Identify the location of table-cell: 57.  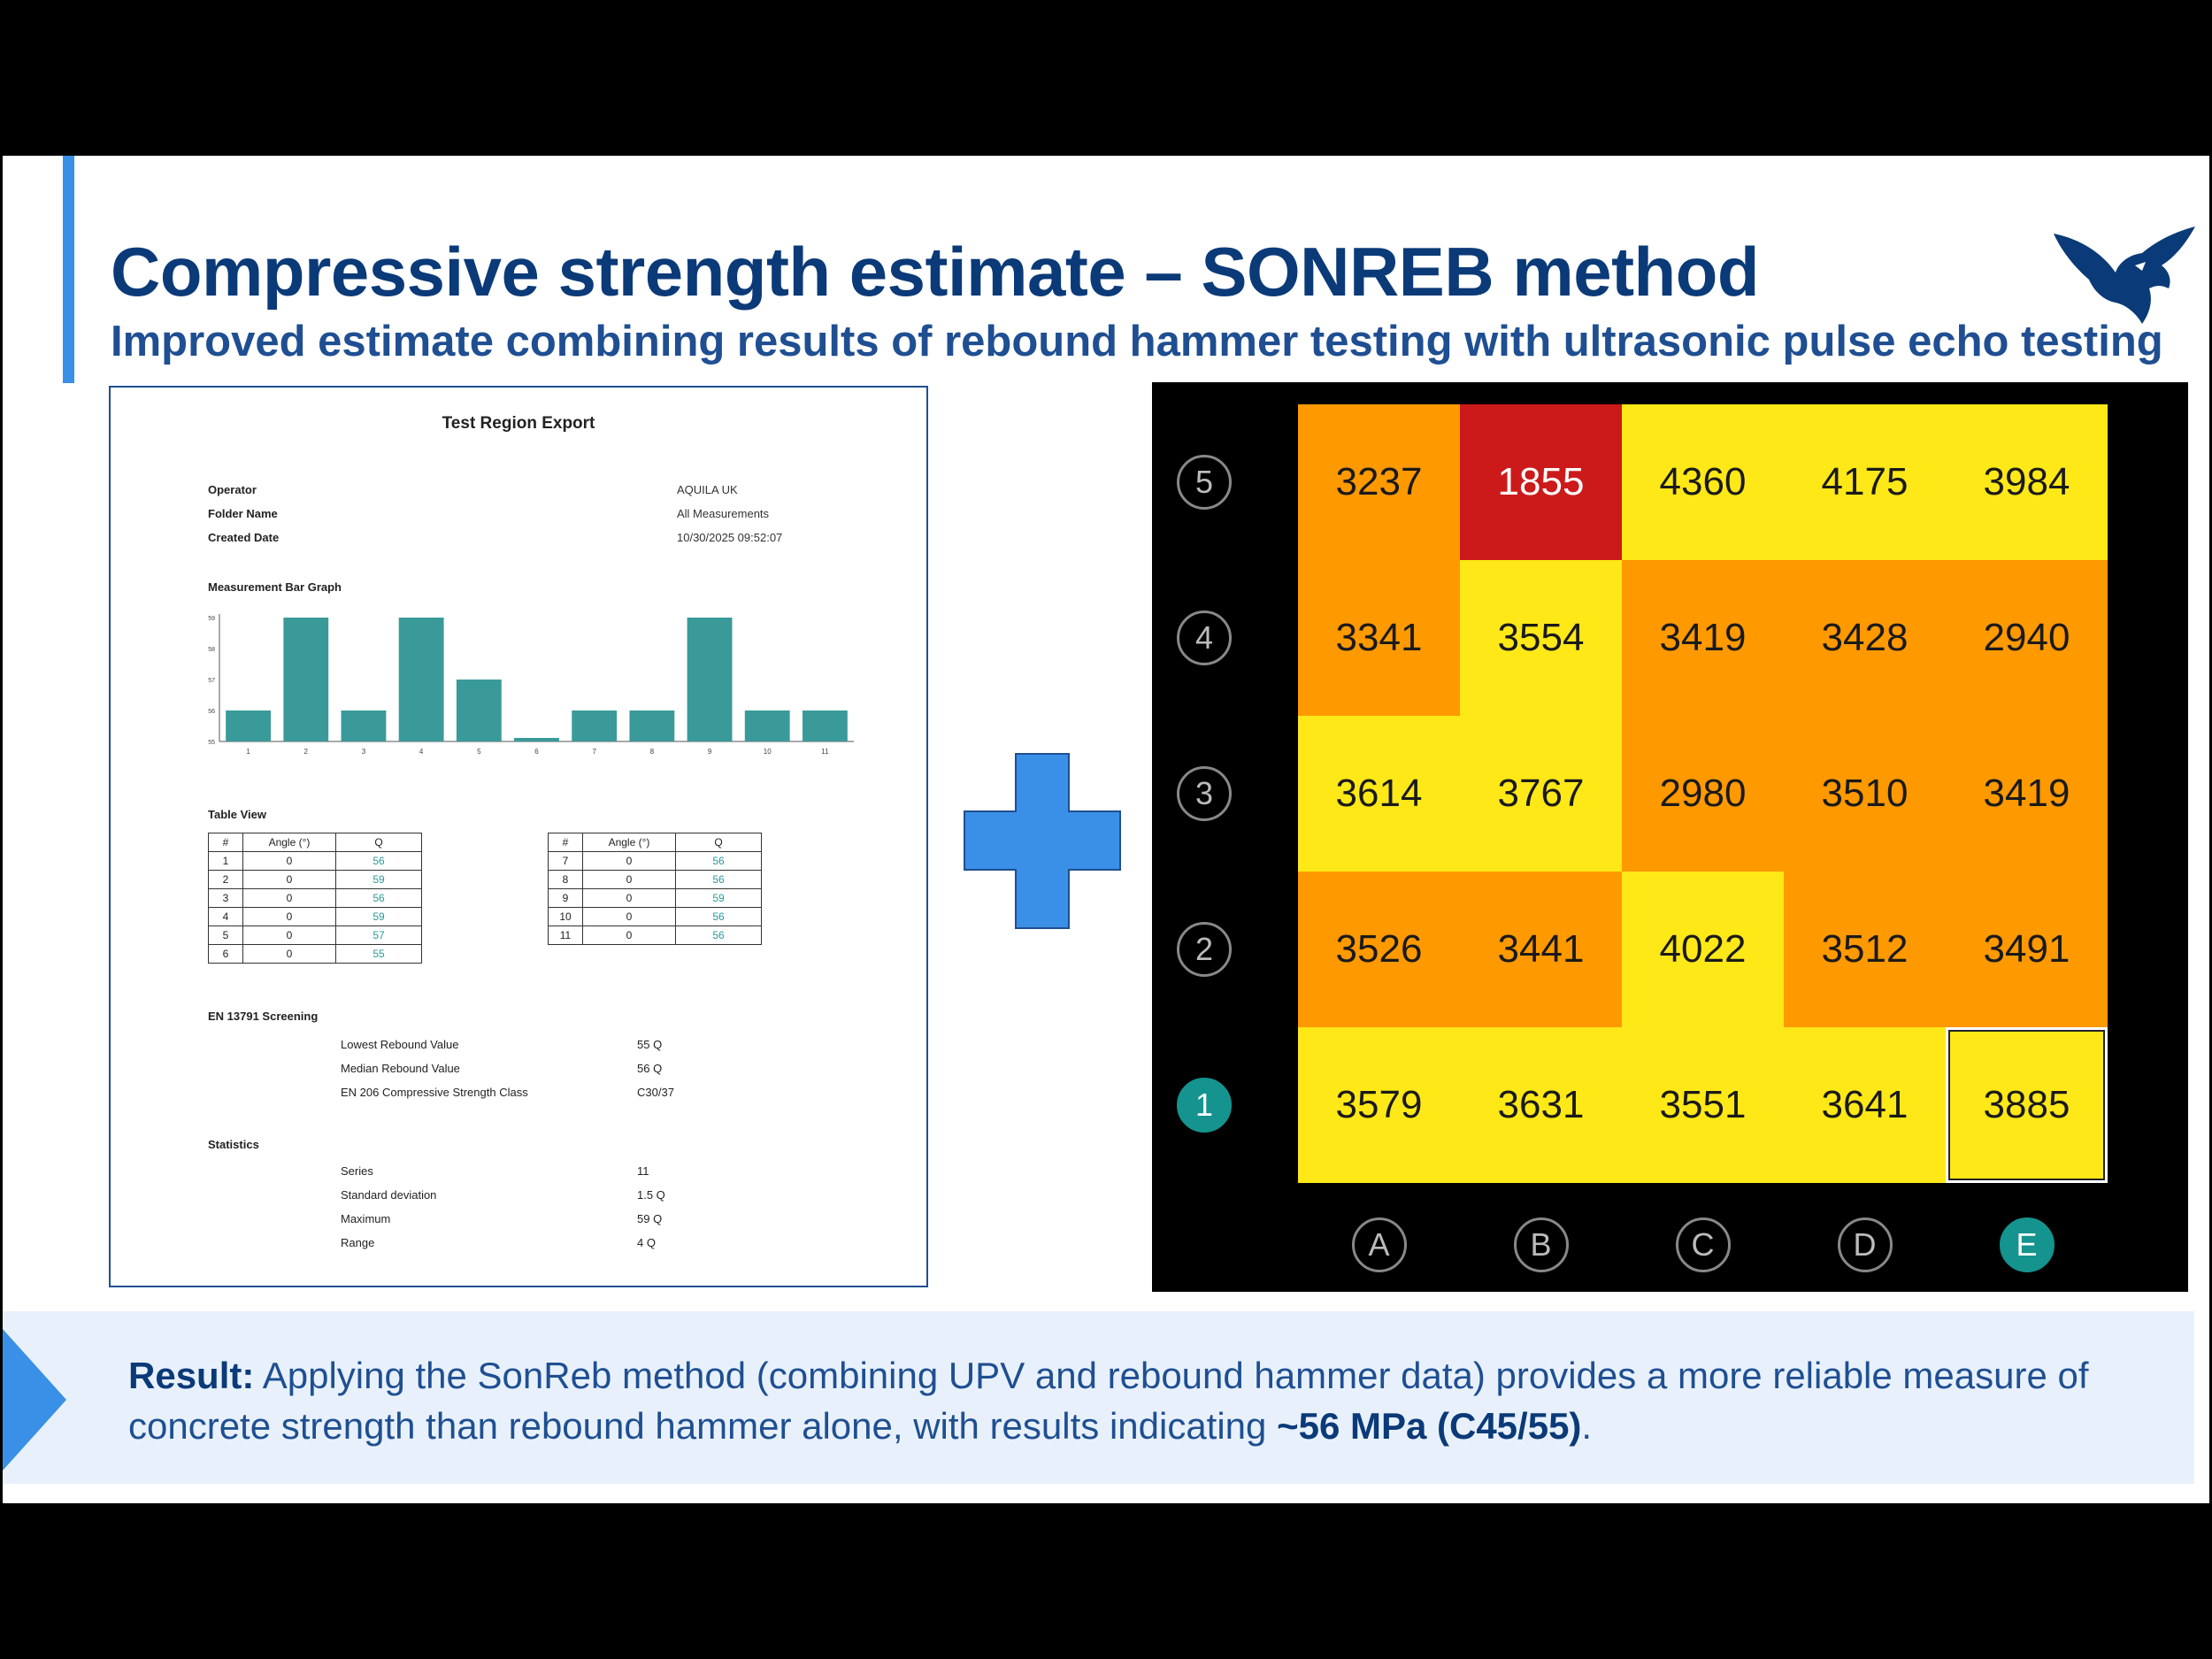
(379, 936).